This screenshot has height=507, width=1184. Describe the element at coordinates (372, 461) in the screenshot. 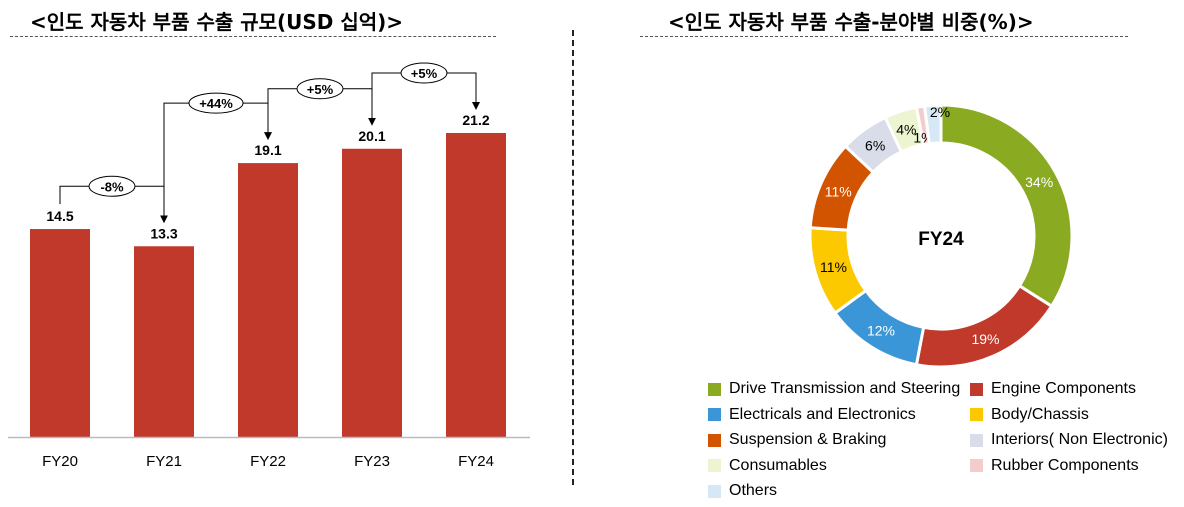

I see `x-tick-label: FY23` at that location.